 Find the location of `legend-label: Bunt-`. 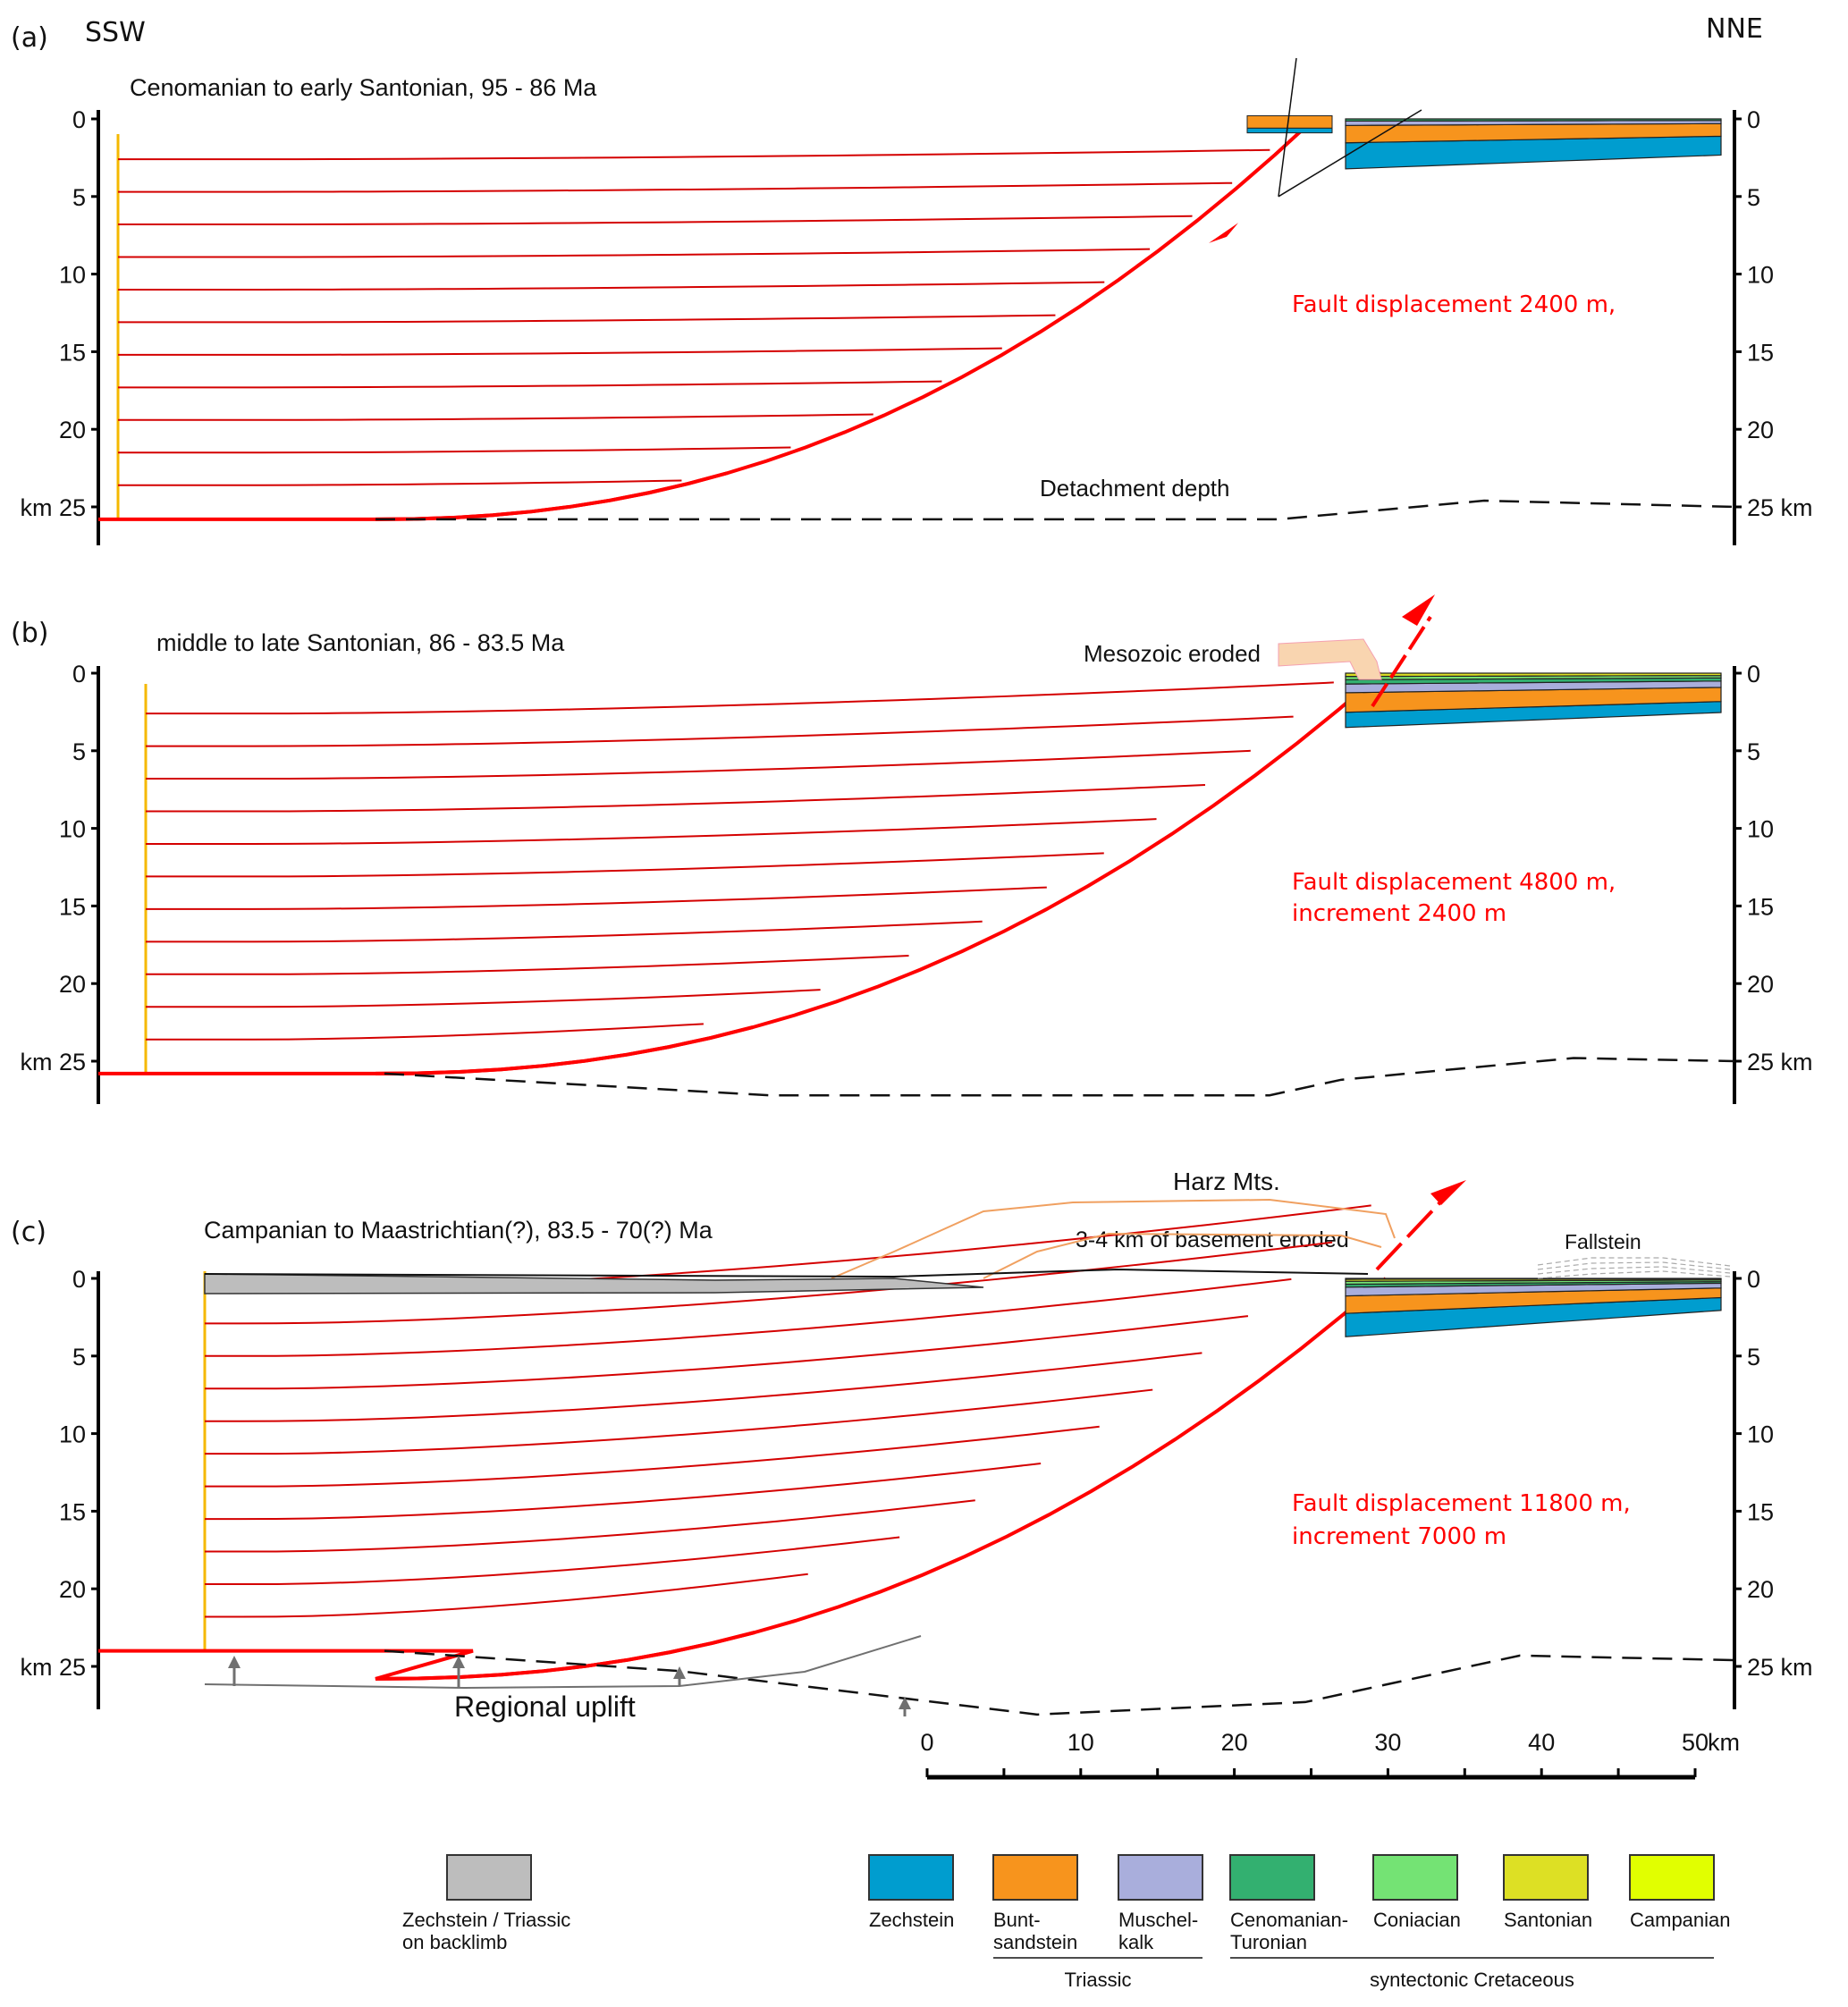

legend-label: Bunt- is located at coordinates (1017, 1920).